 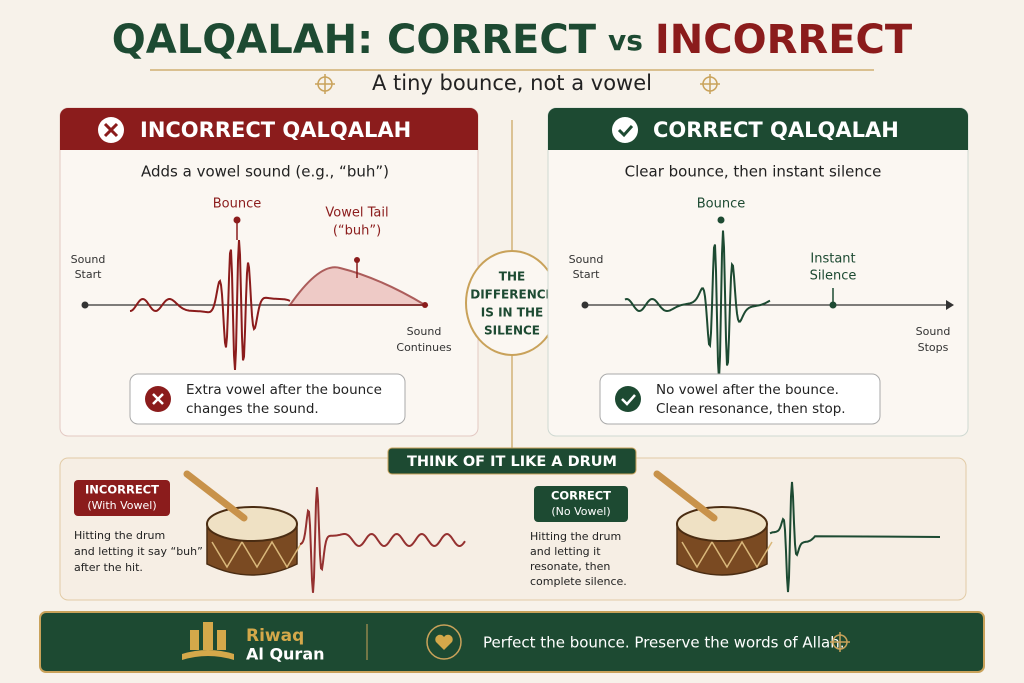 What do you see at coordinates (751, 409) in the screenshot?
I see `note: Clean resonance, then stop.` at bounding box center [751, 409].